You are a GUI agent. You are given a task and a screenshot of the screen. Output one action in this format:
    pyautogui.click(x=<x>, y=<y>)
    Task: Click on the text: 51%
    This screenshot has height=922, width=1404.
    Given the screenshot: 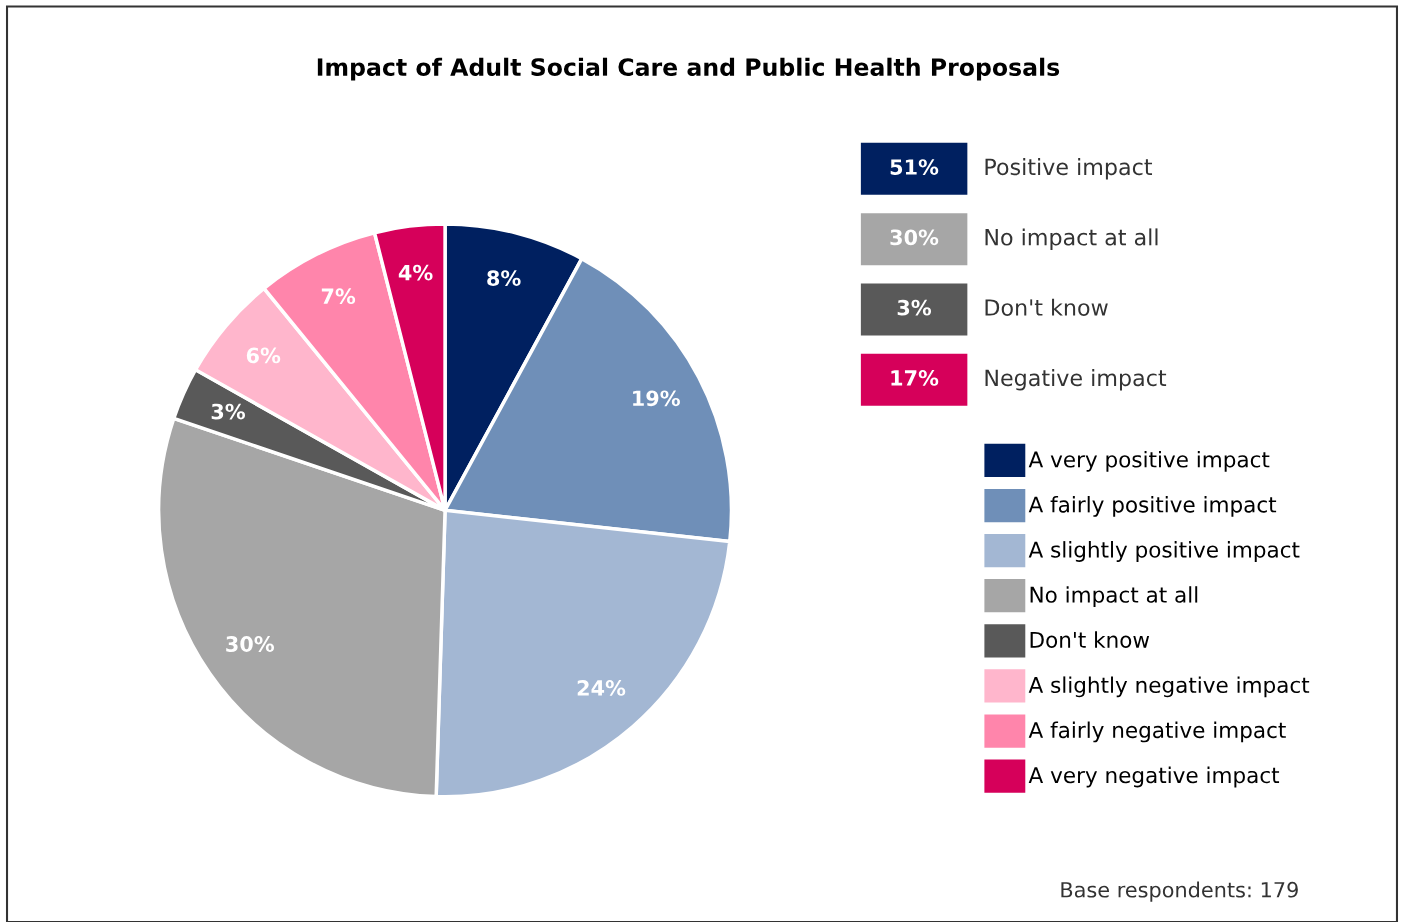 What is the action you would take?
    pyautogui.click(x=914, y=167)
    